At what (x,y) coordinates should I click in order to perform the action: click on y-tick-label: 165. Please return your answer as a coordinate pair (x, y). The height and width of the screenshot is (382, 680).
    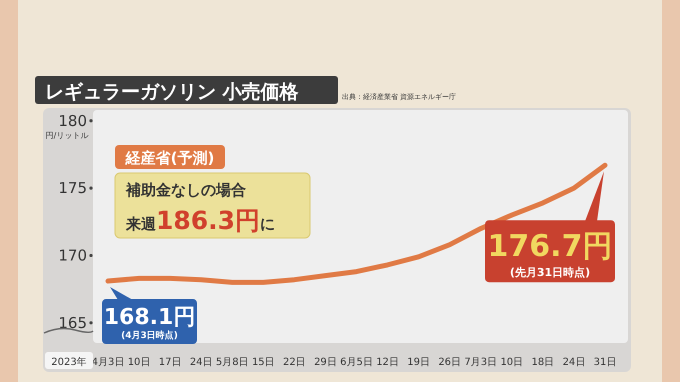
    Looking at the image, I should click on (72, 323).